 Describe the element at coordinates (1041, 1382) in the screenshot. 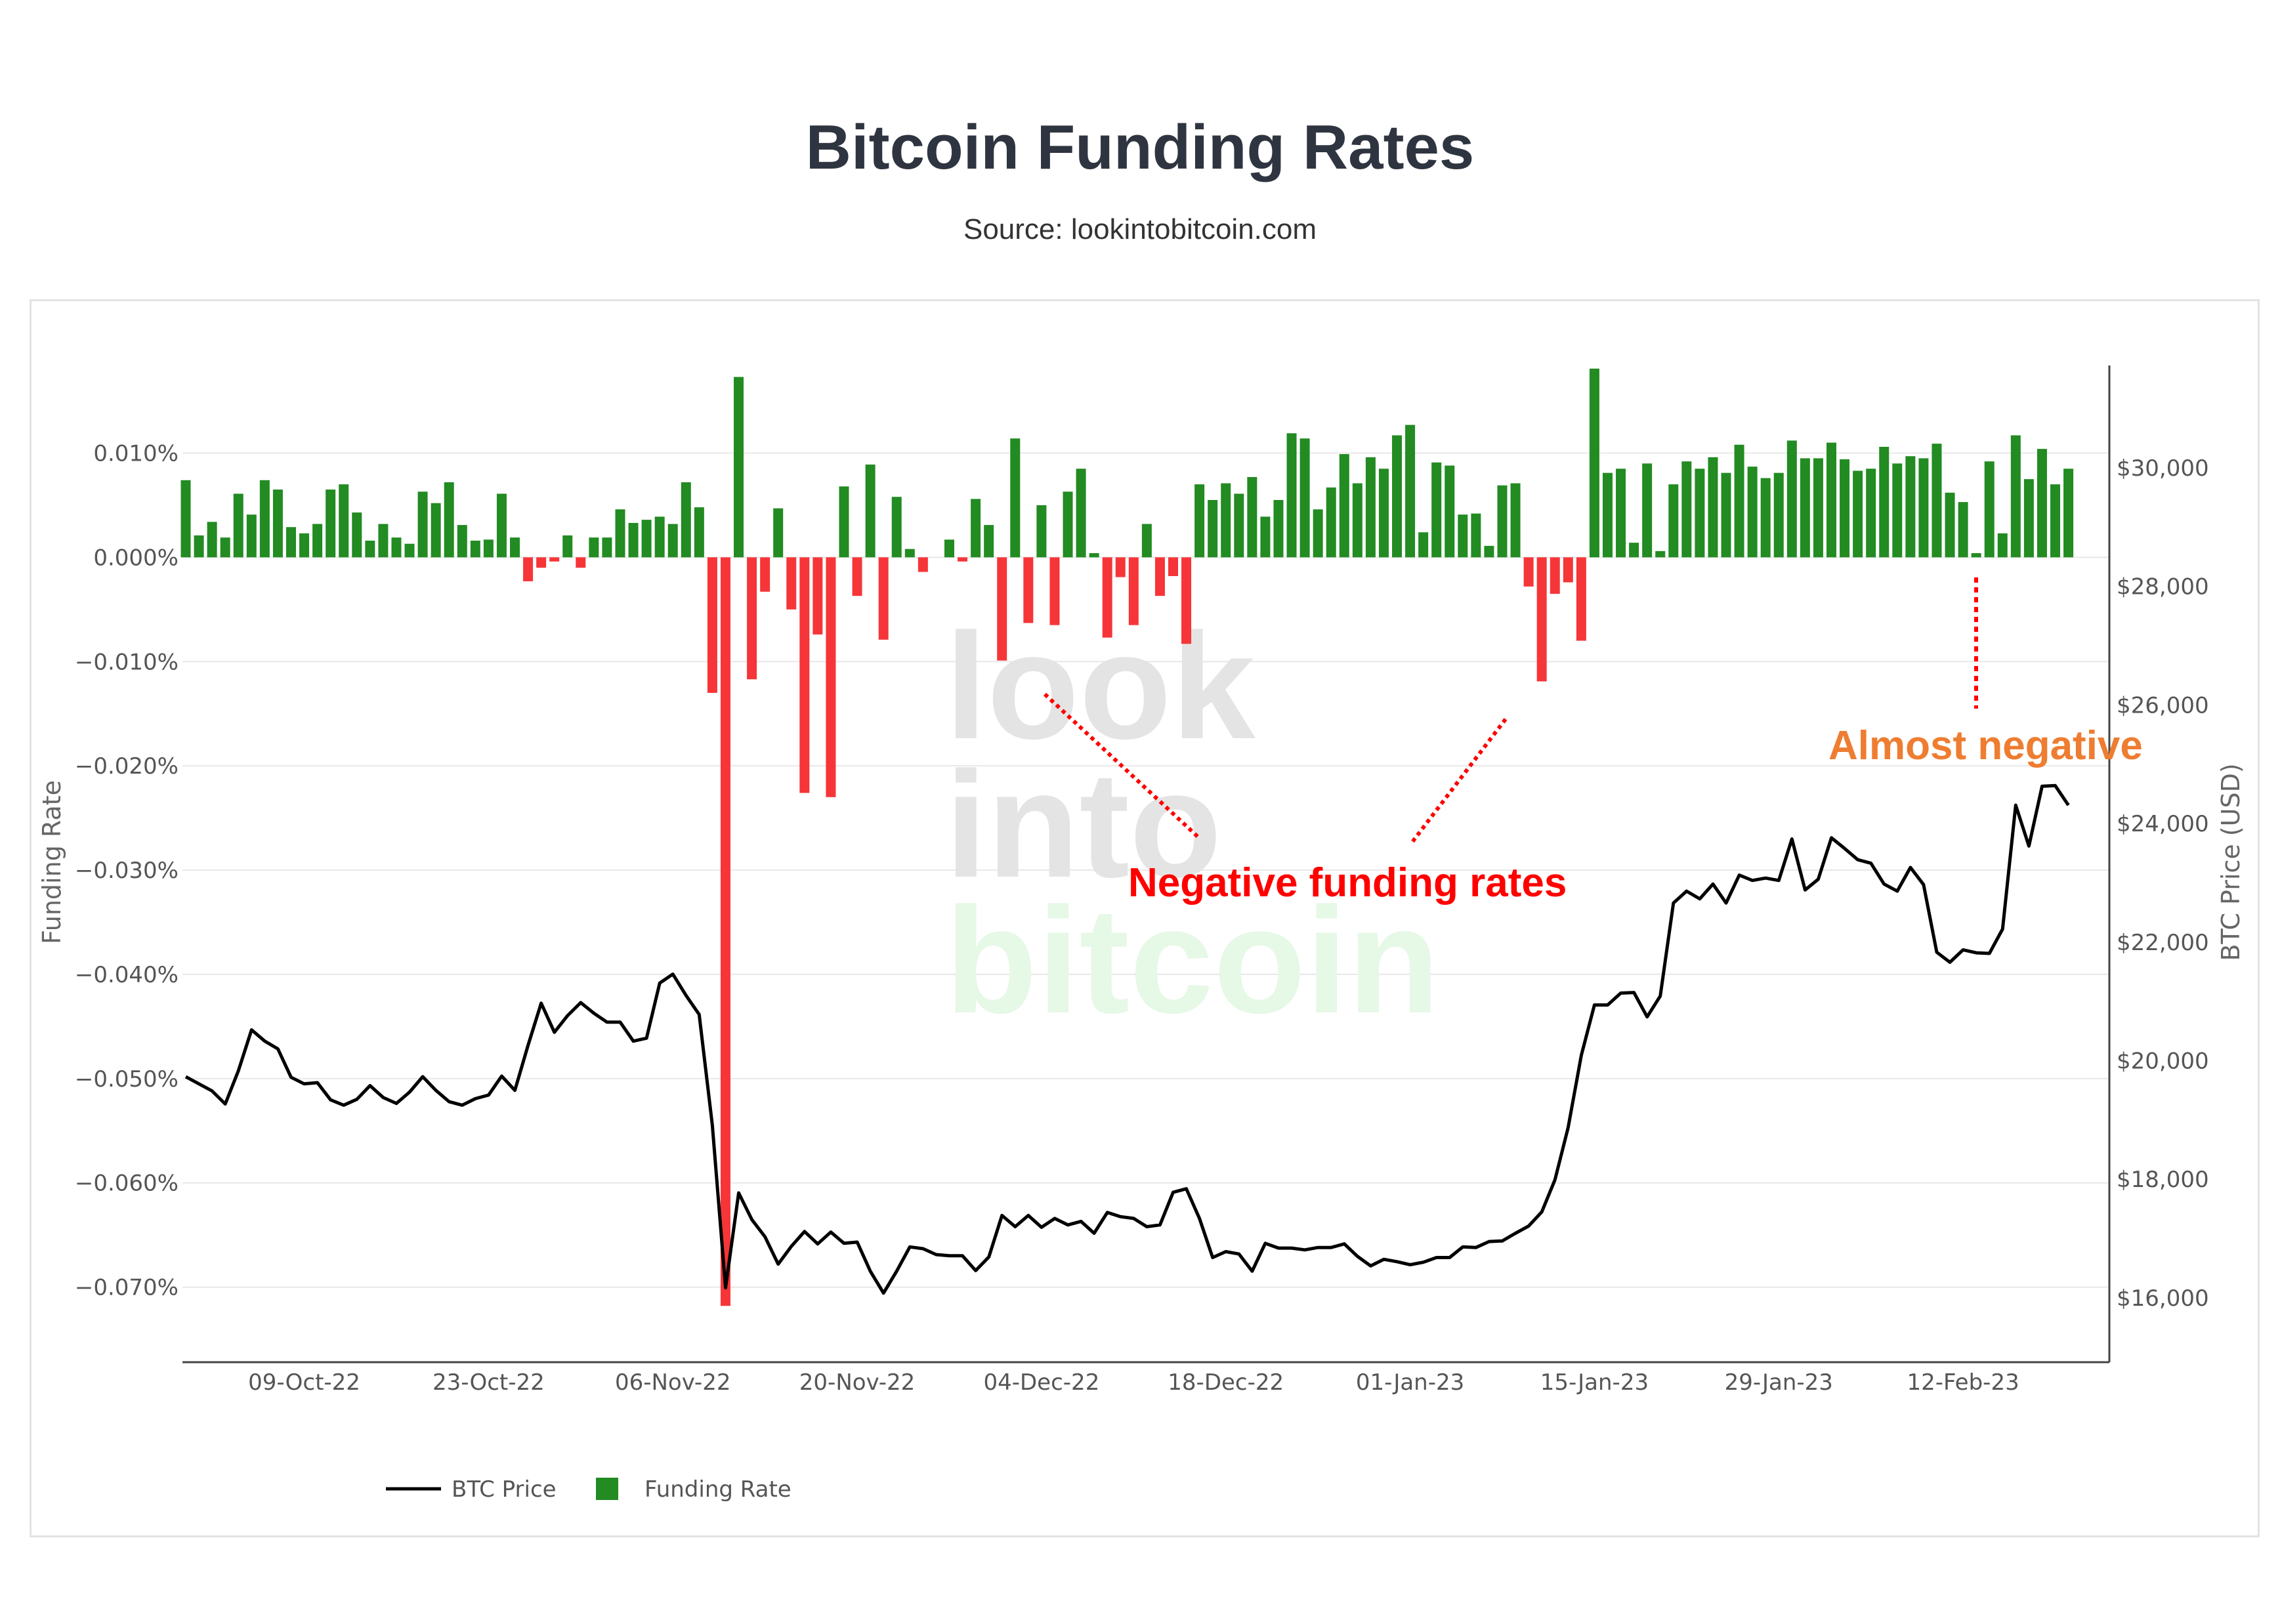

I see `x-tick-label: 04-Dec-22` at that location.